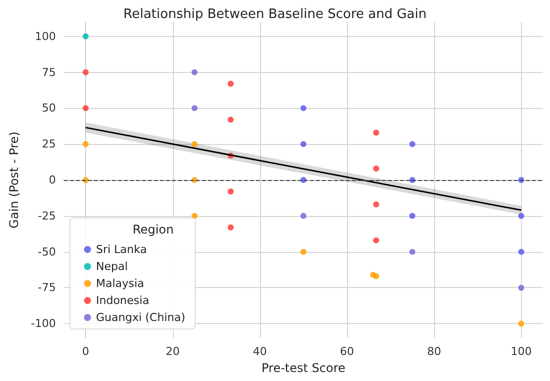  I want to click on x-tick-label: 40, so click(259, 351).